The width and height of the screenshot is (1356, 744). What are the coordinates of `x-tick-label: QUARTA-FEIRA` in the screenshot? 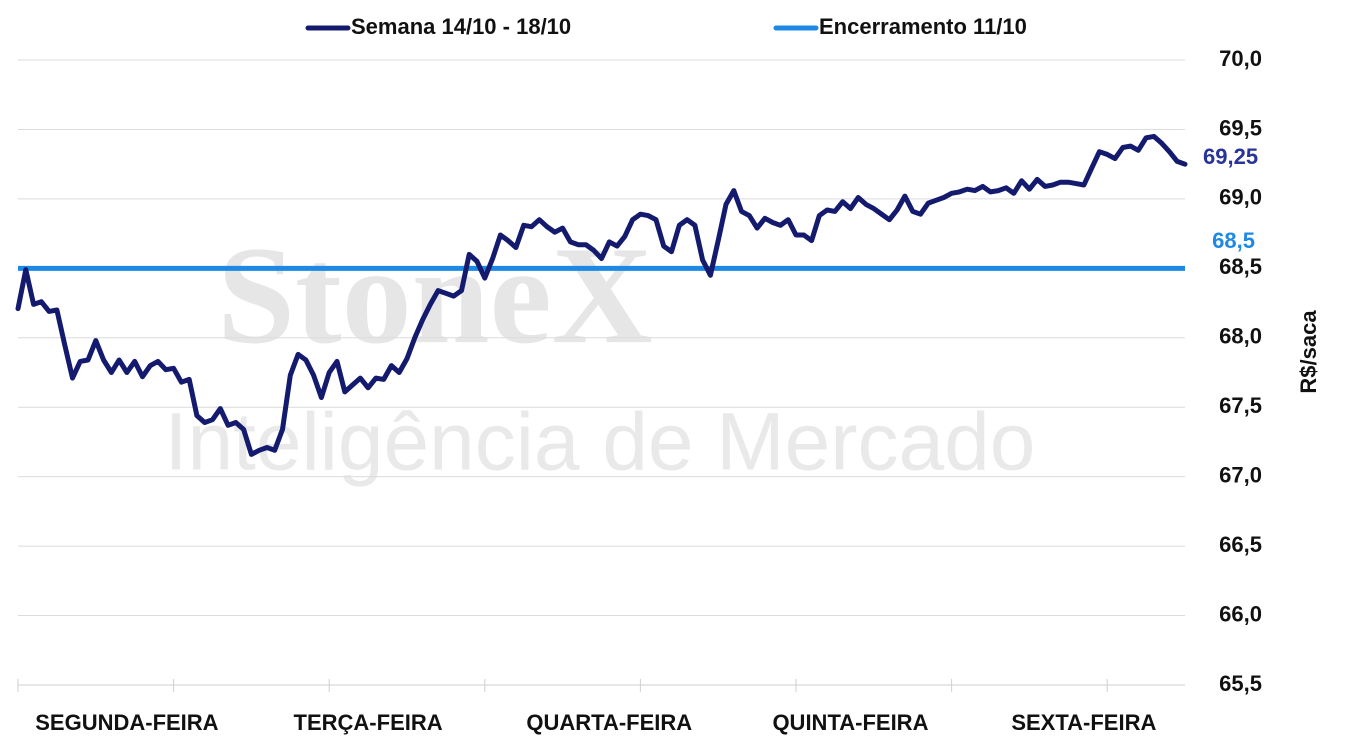 It's located at (609, 722).